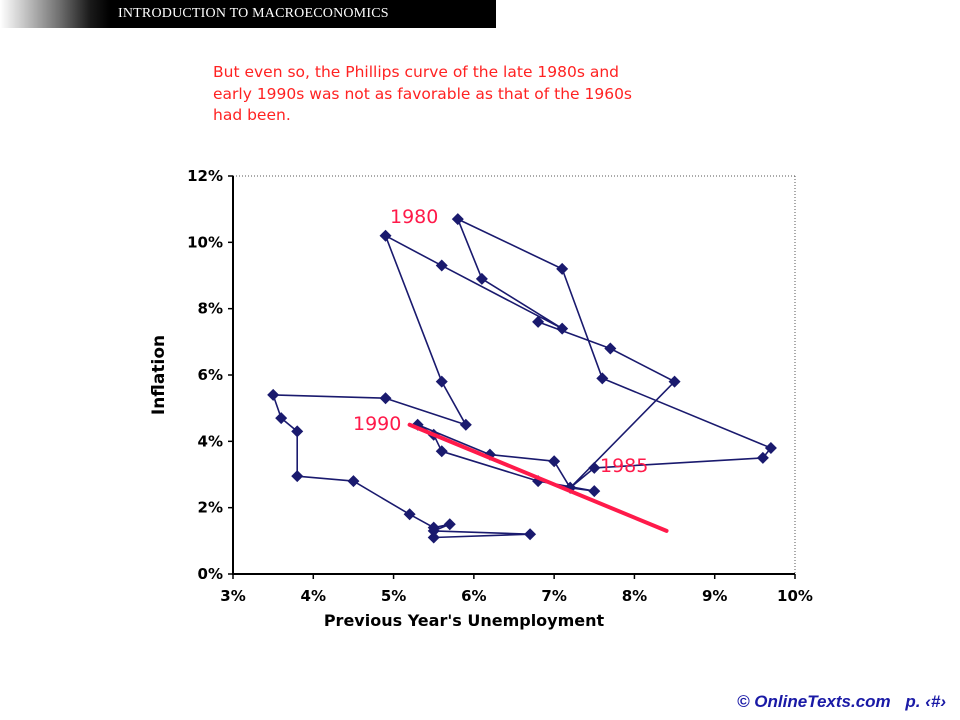 The width and height of the screenshot is (960, 720). What do you see at coordinates (553, 596) in the screenshot?
I see `x-tick-label: 7%` at bounding box center [553, 596].